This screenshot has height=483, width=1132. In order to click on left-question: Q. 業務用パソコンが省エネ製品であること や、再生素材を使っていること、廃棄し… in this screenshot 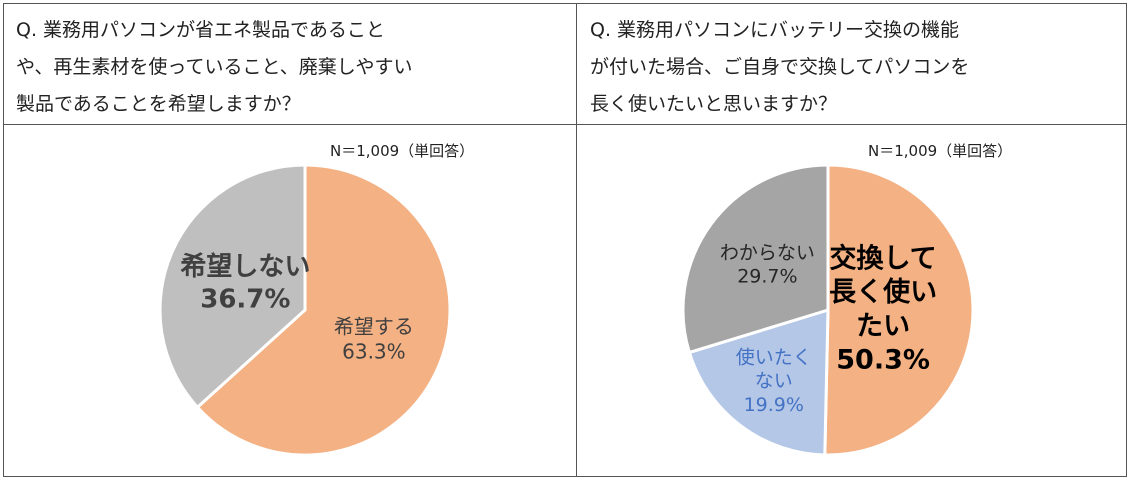, I will do `click(214, 67)`.